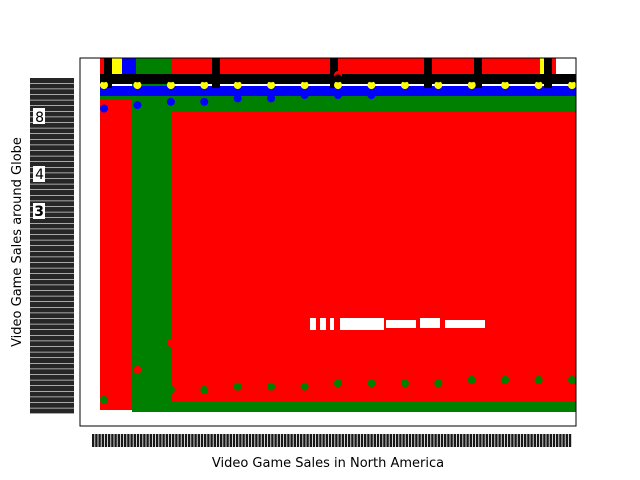 The height and width of the screenshot is (480, 640). I want to click on green-series-top-band, so click(338, 103).